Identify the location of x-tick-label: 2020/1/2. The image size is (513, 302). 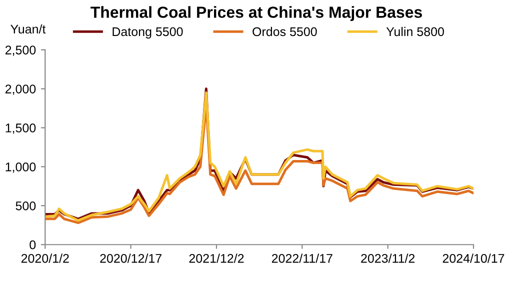
(45, 258).